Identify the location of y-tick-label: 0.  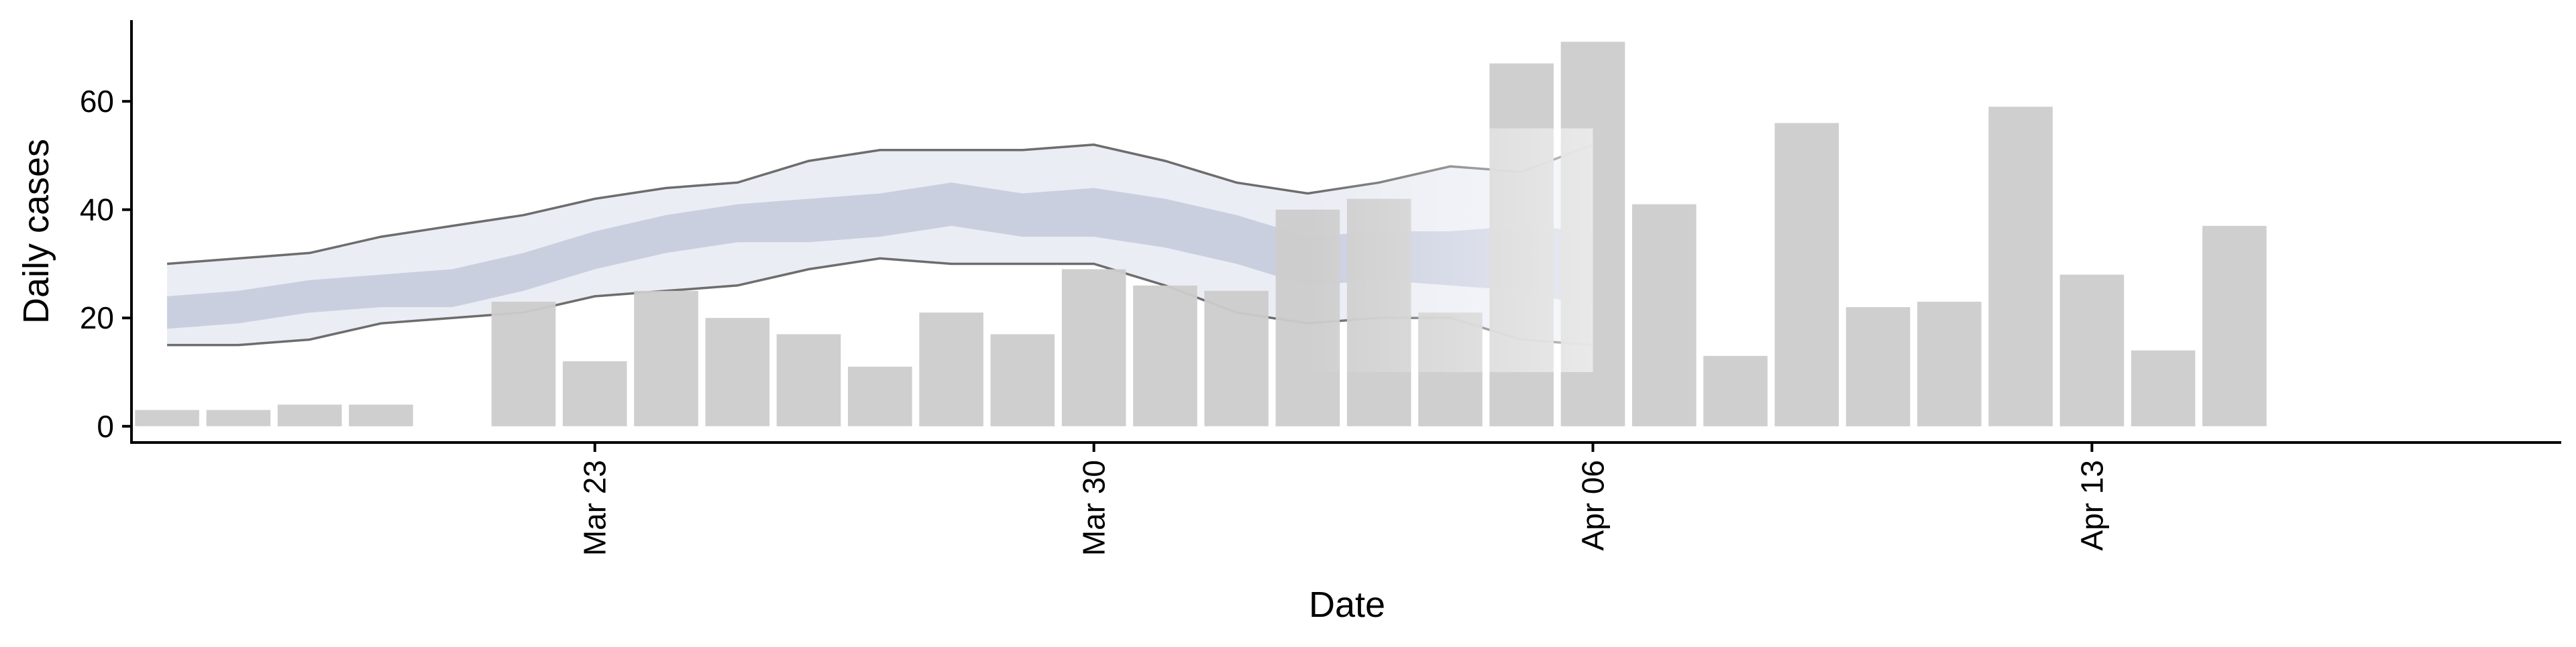
(105, 427).